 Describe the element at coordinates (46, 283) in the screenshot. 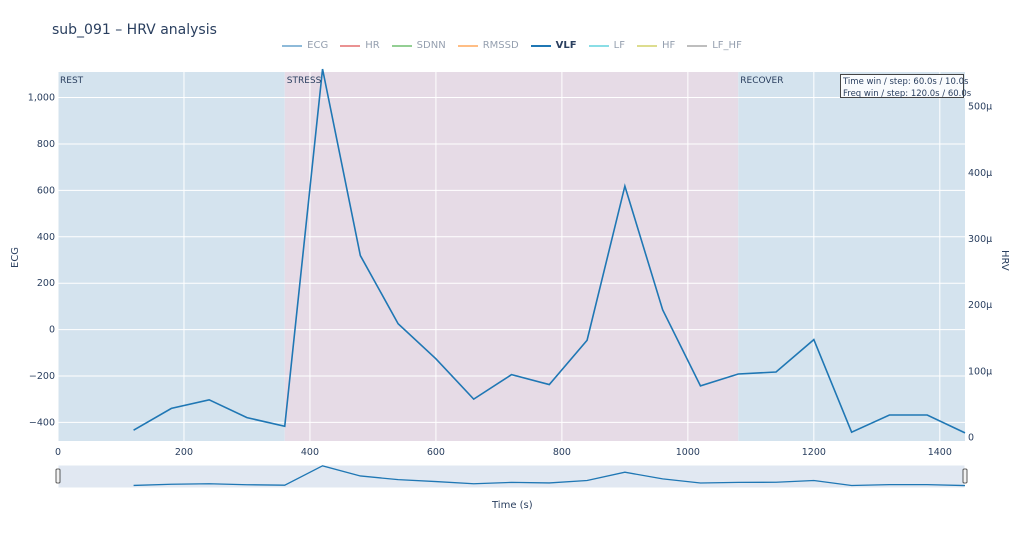

I see `y-left-tick-label: 200` at that location.